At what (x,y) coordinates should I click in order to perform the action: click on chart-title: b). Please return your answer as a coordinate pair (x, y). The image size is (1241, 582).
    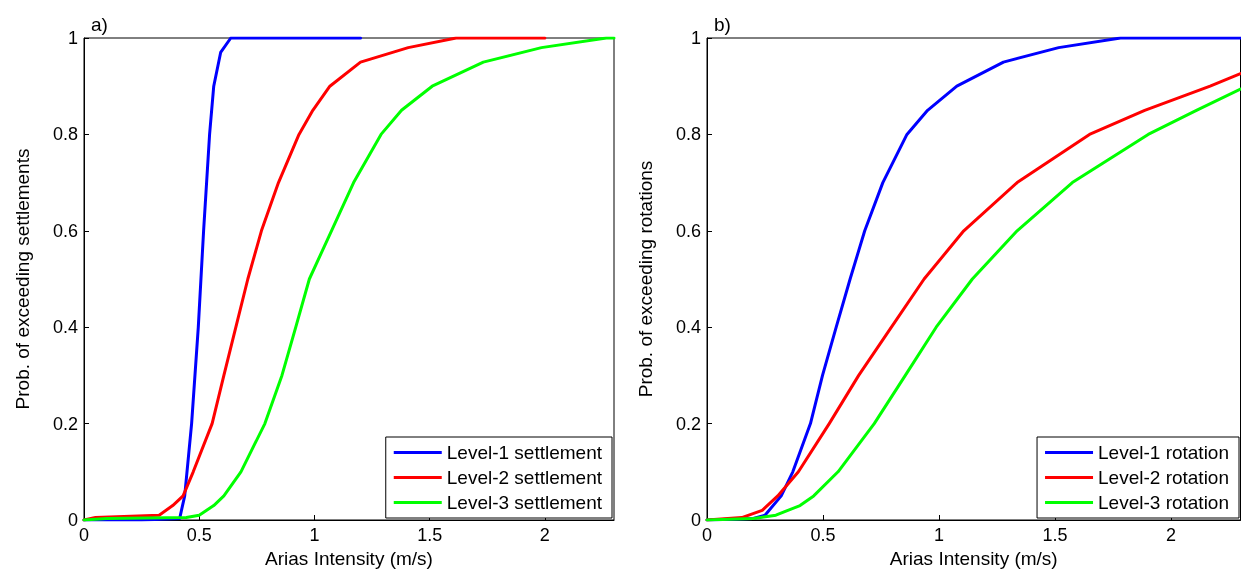
    Looking at the image, I should click on (722, 24).